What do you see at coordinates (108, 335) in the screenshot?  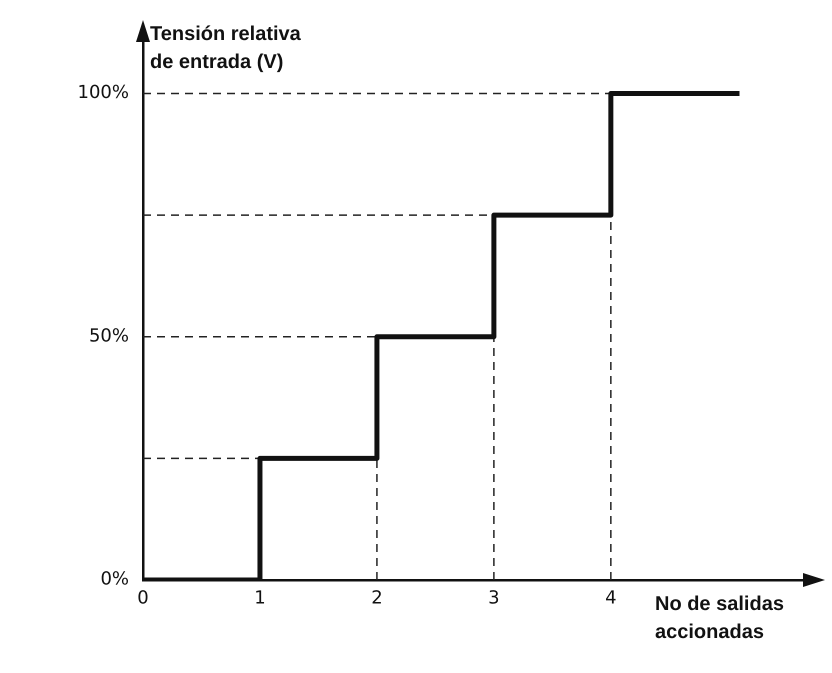 I see `y-tick-label: 50%` at bounding box center [108, 335].